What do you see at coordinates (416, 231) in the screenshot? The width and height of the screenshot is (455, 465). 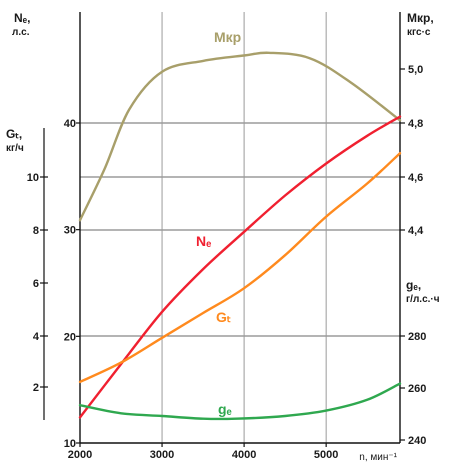 I see `mkr-tick-label: 4,4` at bounding box center [416, 231].